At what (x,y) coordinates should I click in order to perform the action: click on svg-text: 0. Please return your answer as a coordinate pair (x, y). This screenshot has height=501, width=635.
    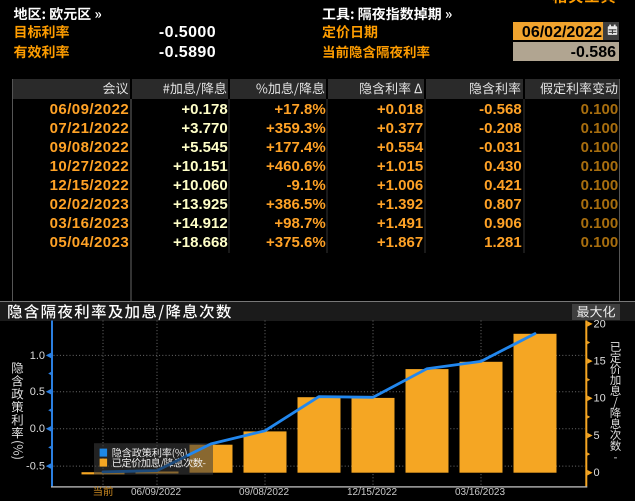
    Looking at the image, I should click on (597, 473).